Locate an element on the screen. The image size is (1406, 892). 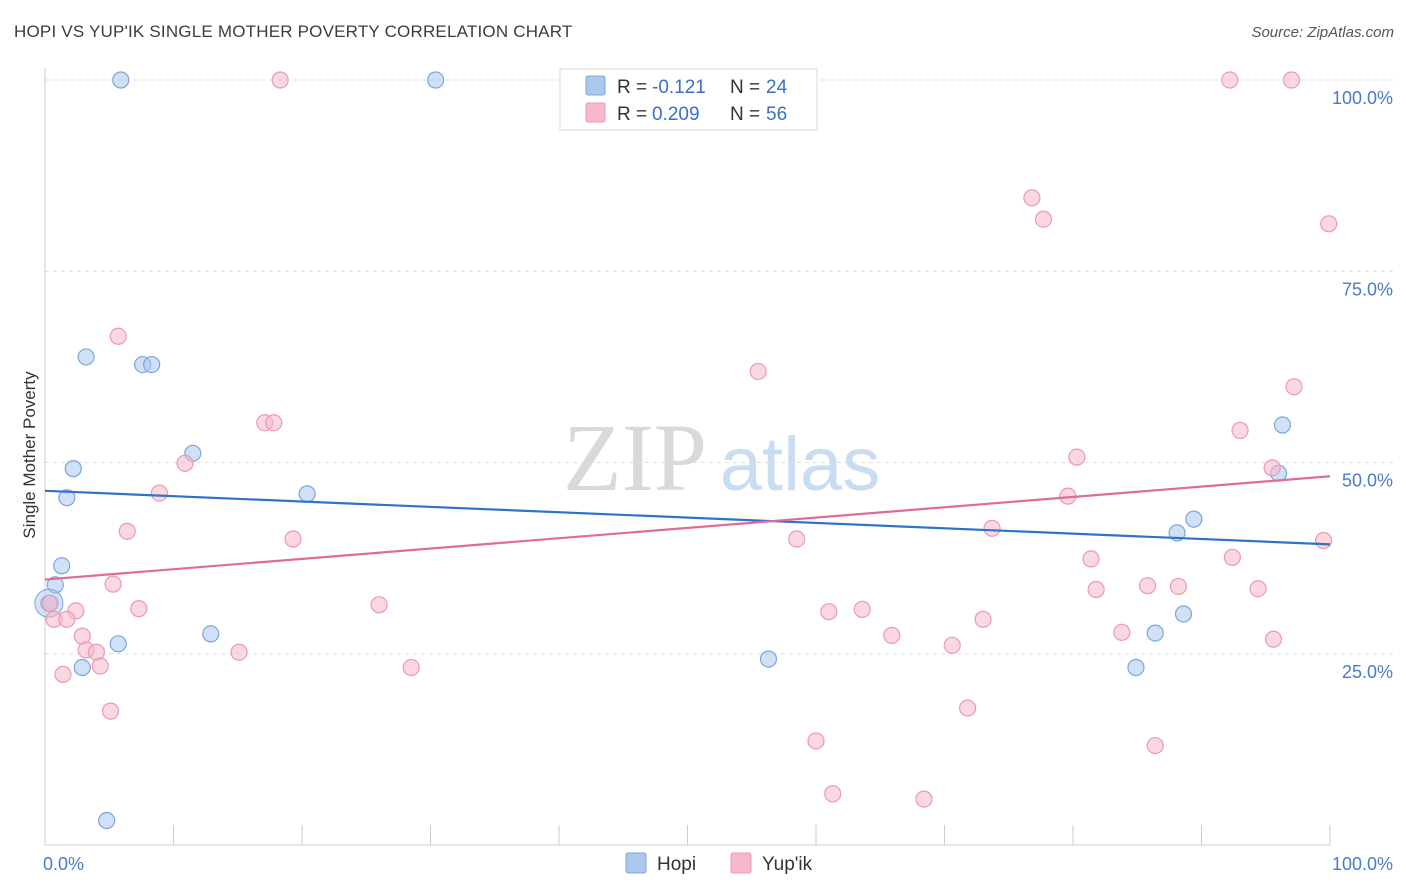
y-tick-label-0: 25.0% is located at coordinates (1367, 672).